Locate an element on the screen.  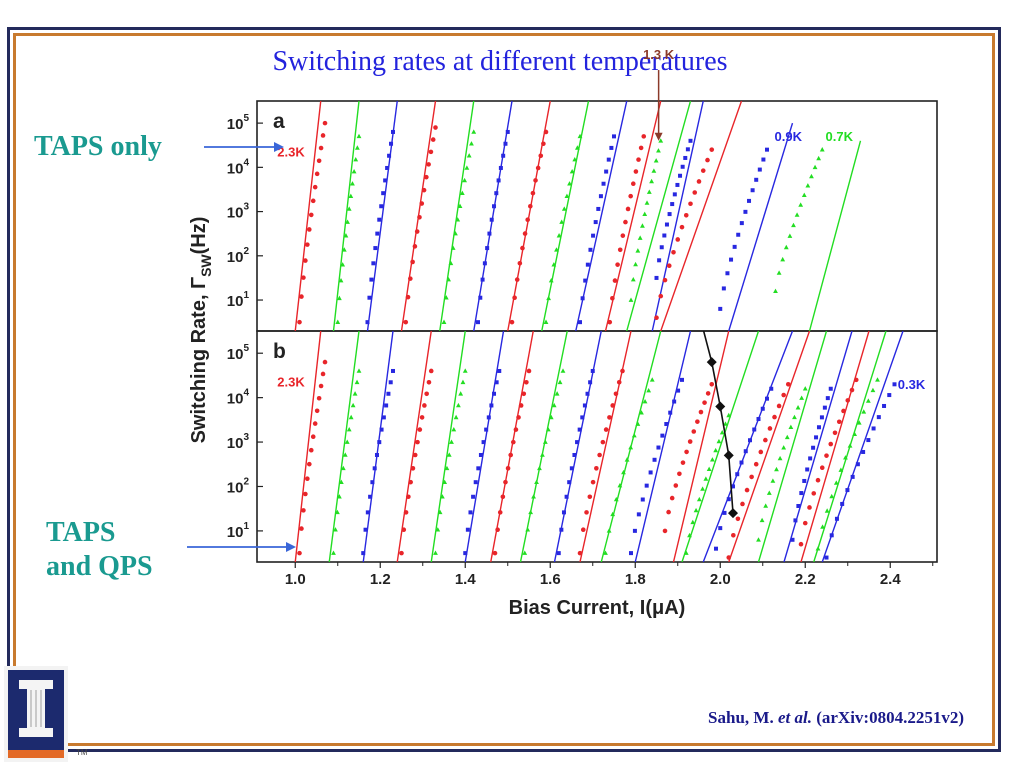
y-tick-label: 10³ is located at coordinates (238, 212).